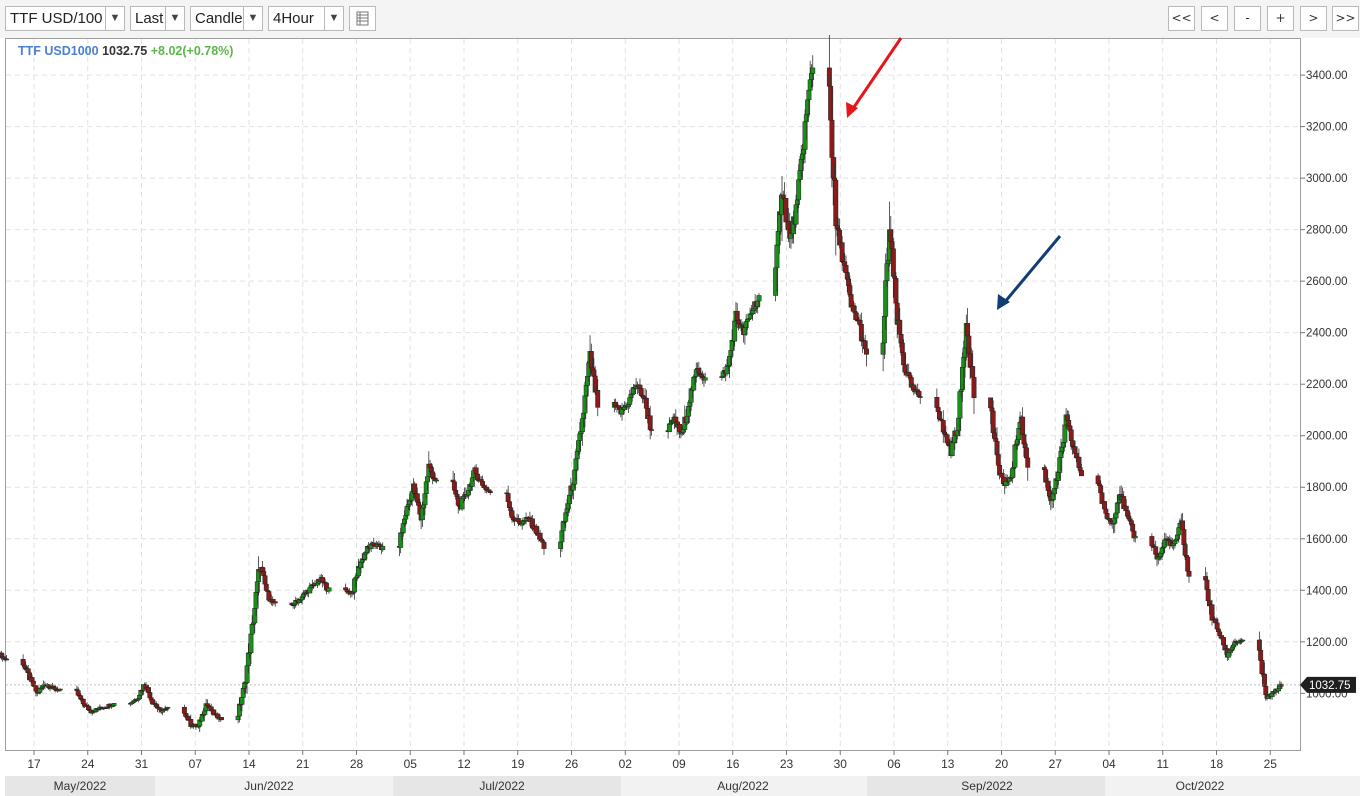 The image size is (1360, 796). Describe the element at coordinates (219, 18) in the screenshot. I see `chart-style-value: Candle` at that location.